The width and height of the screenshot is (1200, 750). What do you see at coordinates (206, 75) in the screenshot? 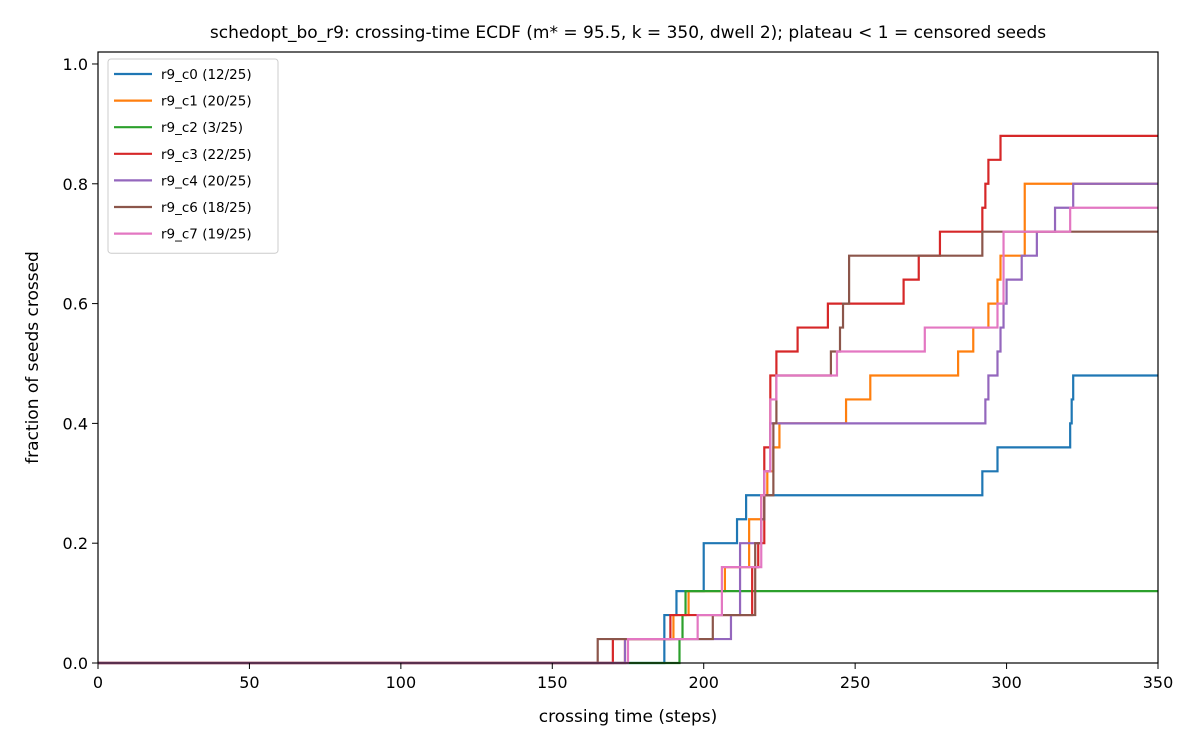
I see `legend-label-0: r9_c0 (12/25)` at bounding box center [206, 75].